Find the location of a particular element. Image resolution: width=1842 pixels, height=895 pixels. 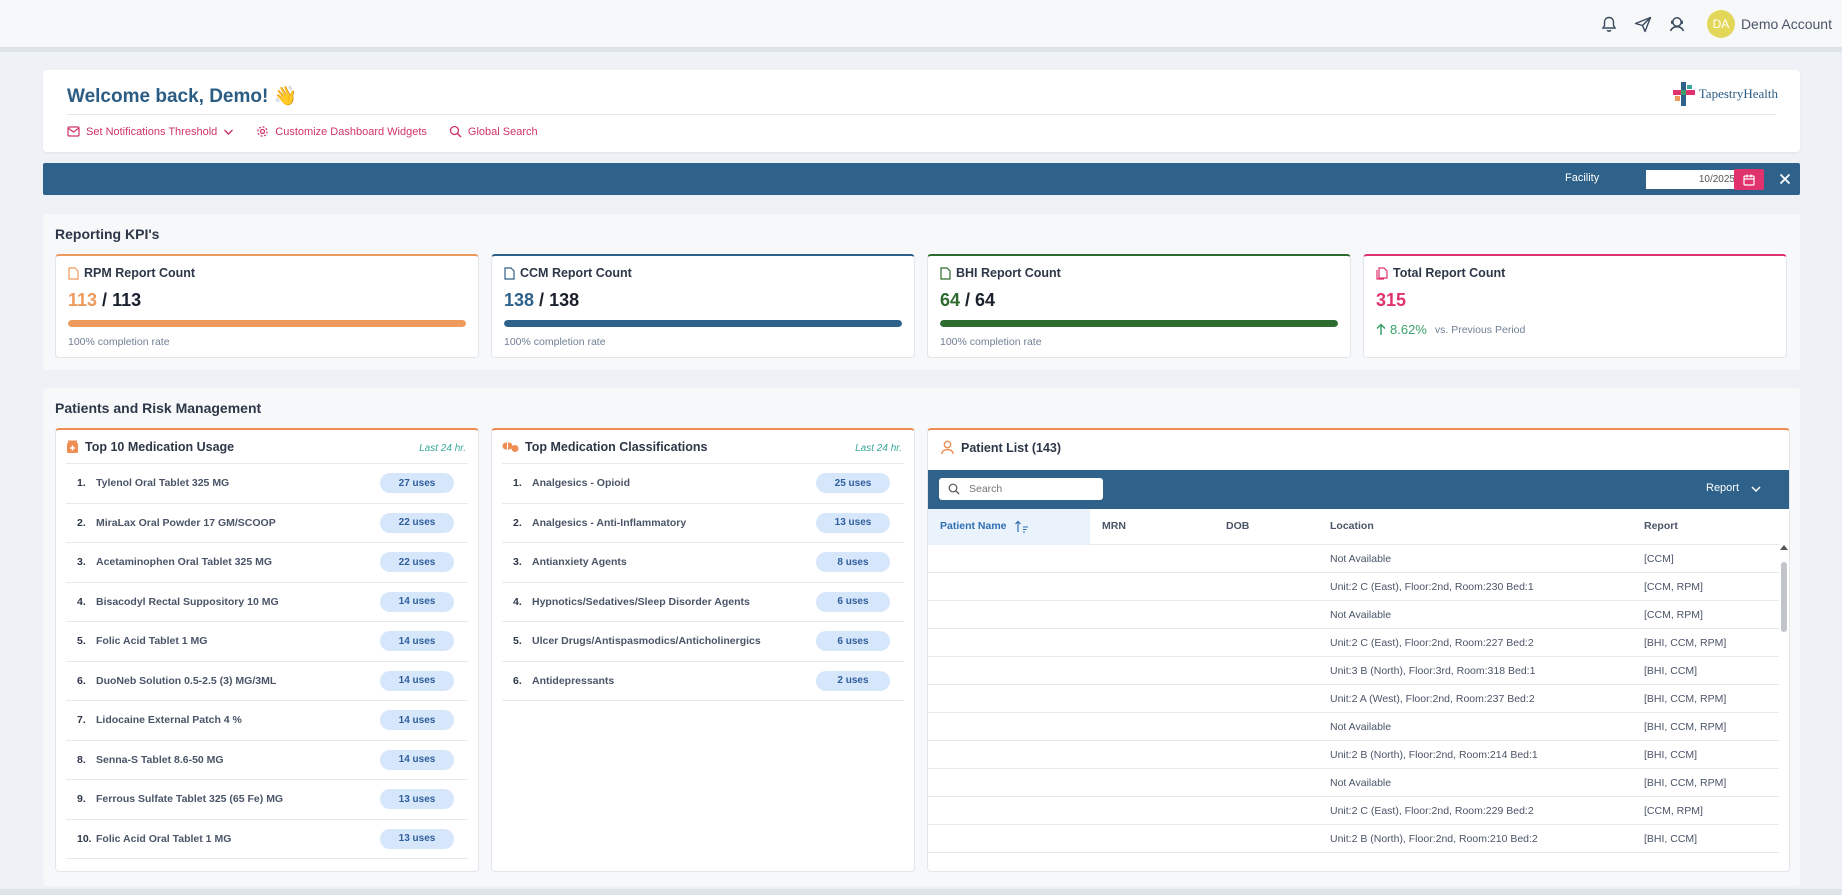

medication-name: DuoNeb Solution 0.5-2.5 (3) MG/3ML is located at coordinates (186, 680).